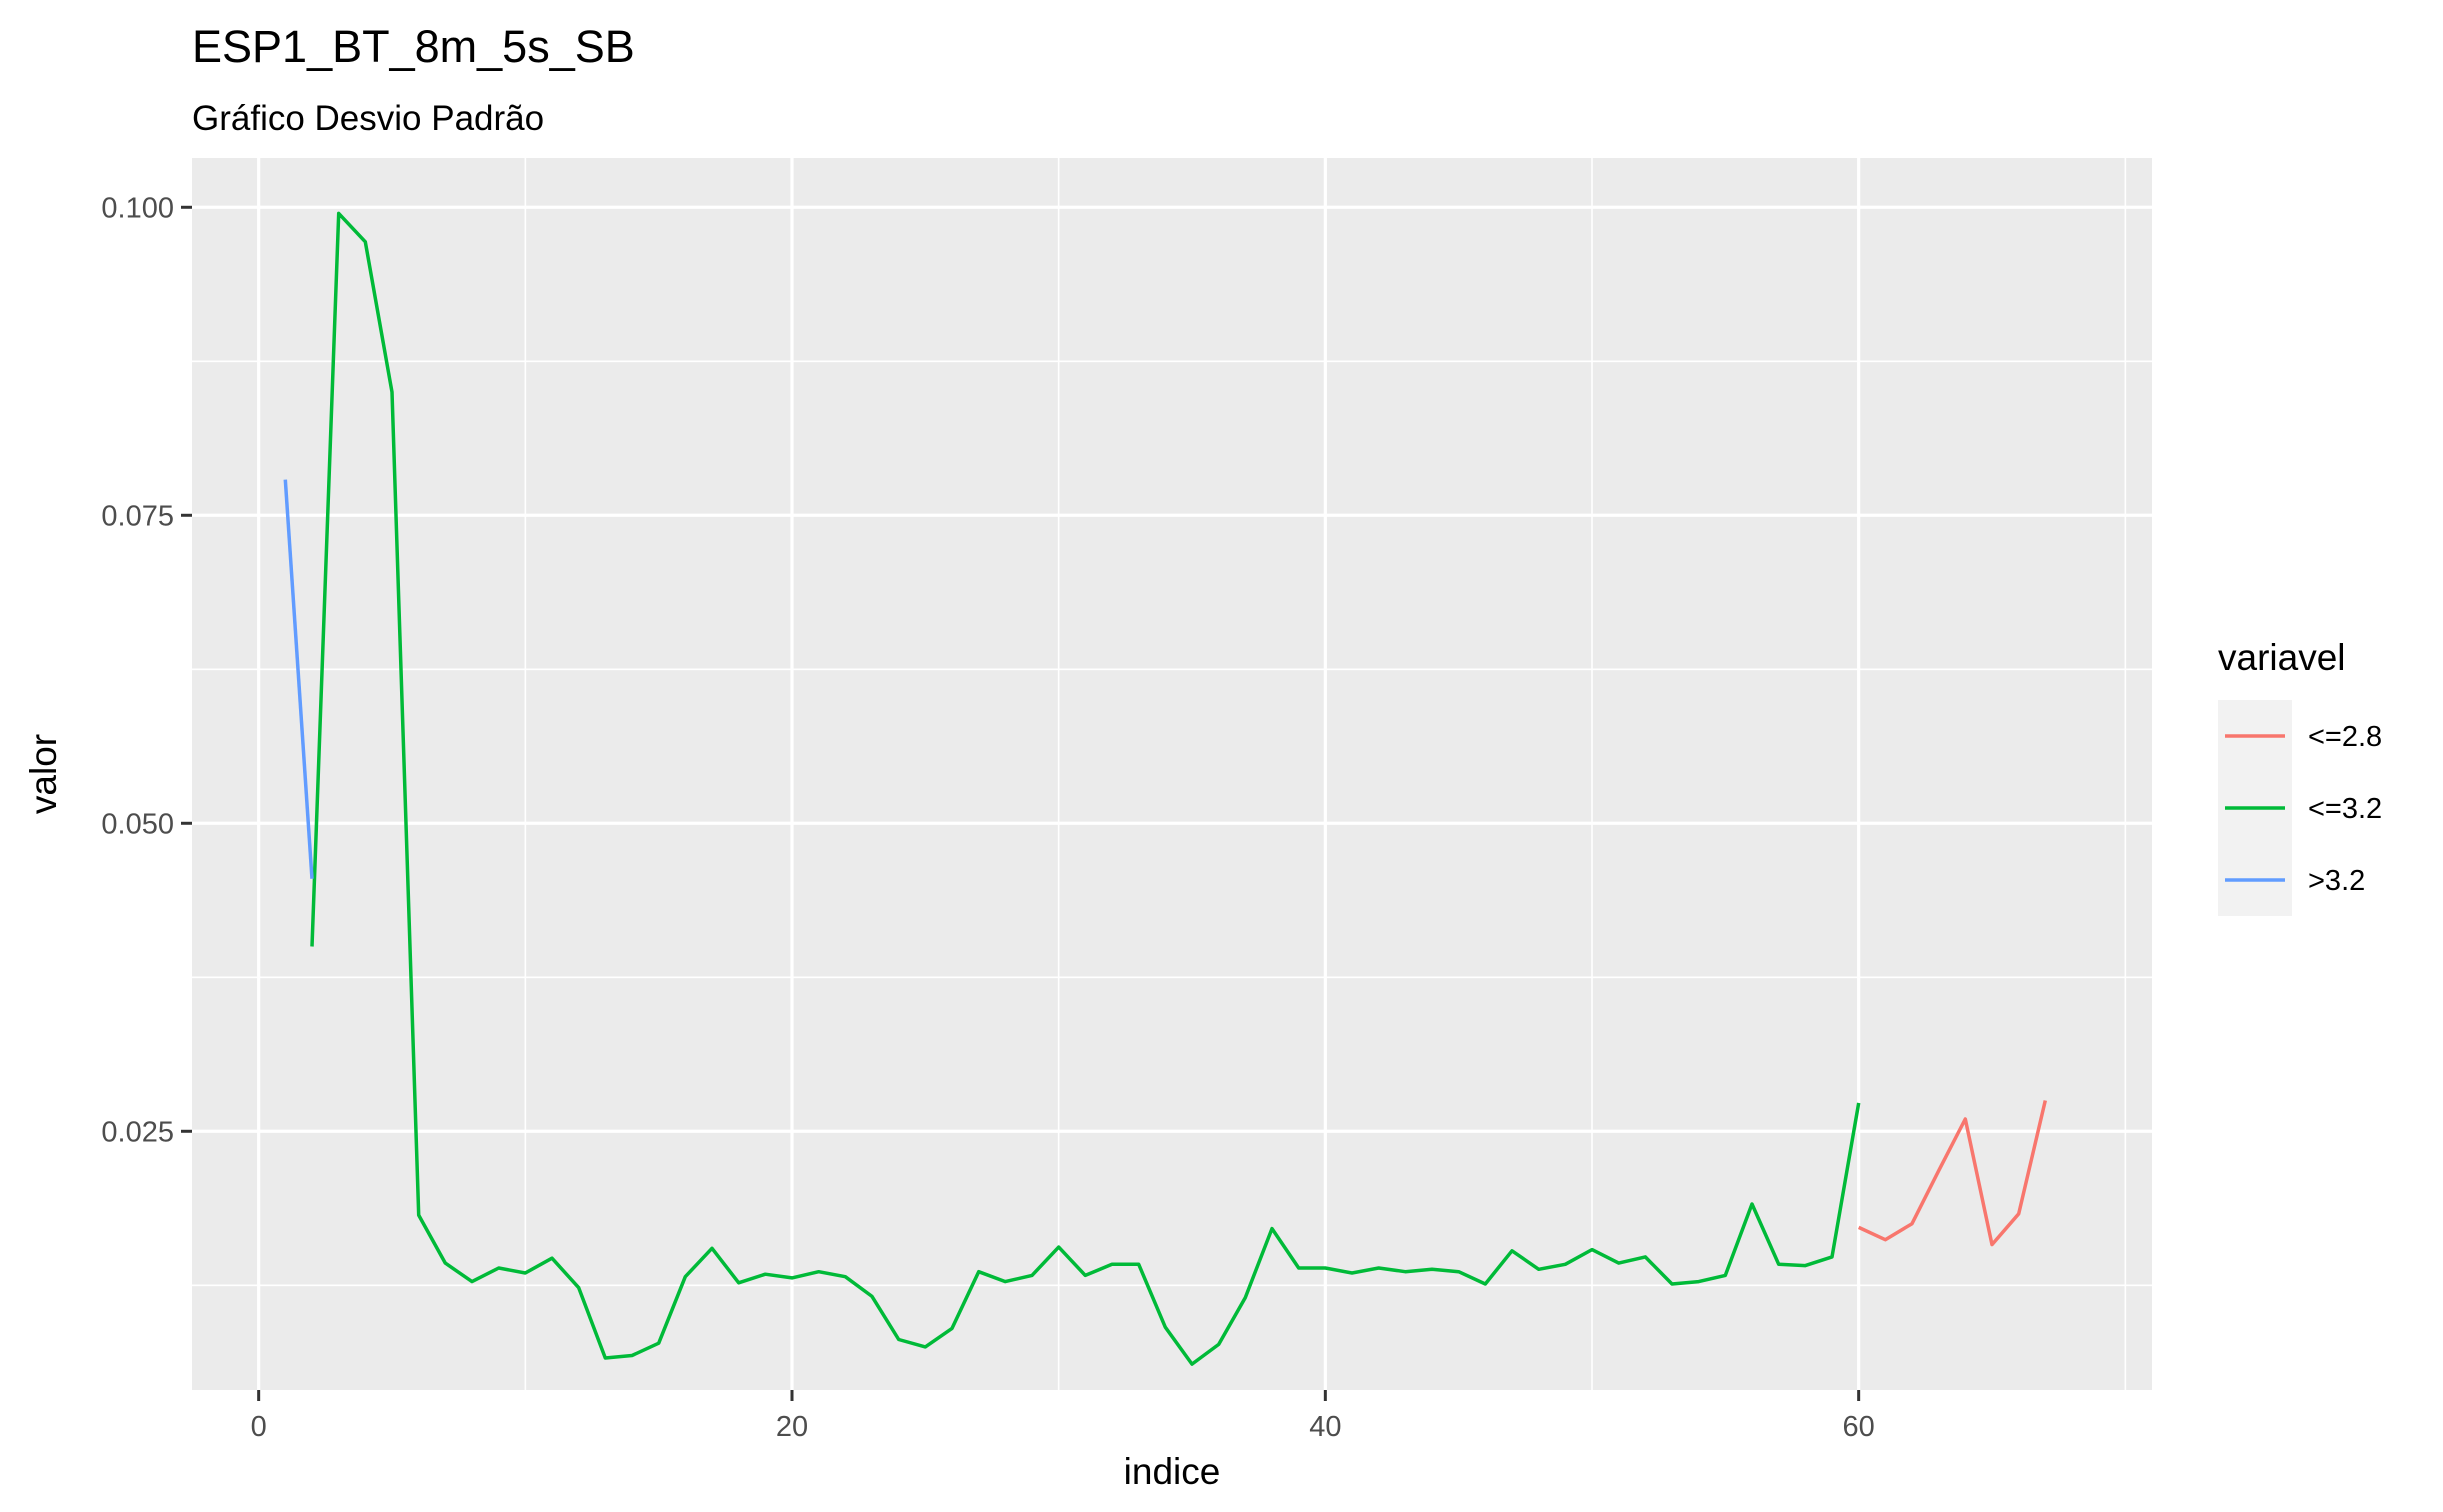 This screenshot has width=2443, height=1512. What do you see at coordinates (1325, 1427) in the screenshot?
I see `x-tick-label: 40` at bounding box center [1325, 1427].